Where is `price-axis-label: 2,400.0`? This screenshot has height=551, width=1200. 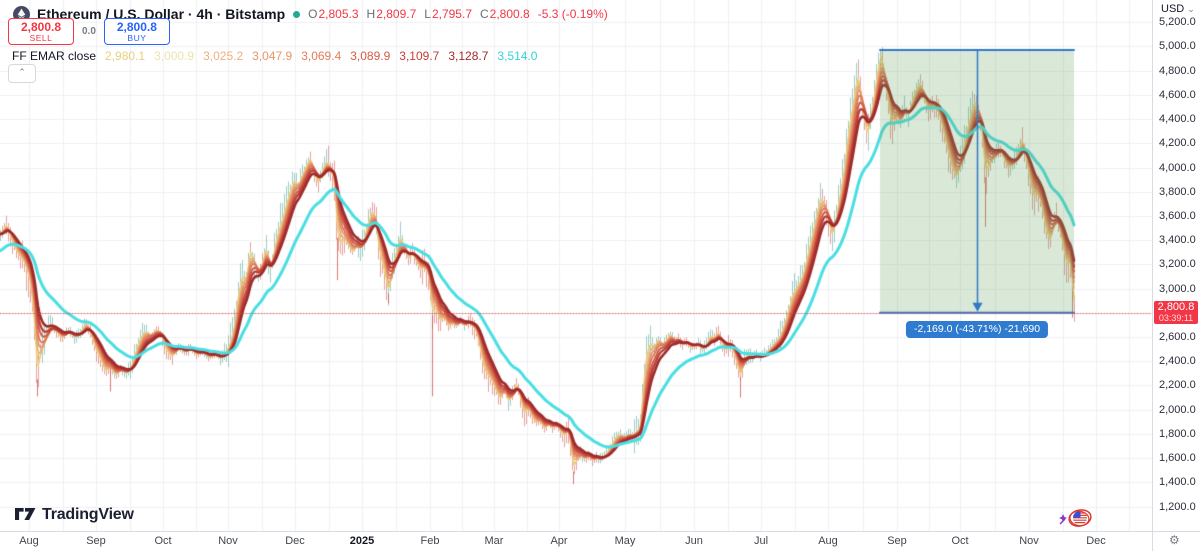 price-axis-label: 2,400.0 is located at coordinates (1177, 361).